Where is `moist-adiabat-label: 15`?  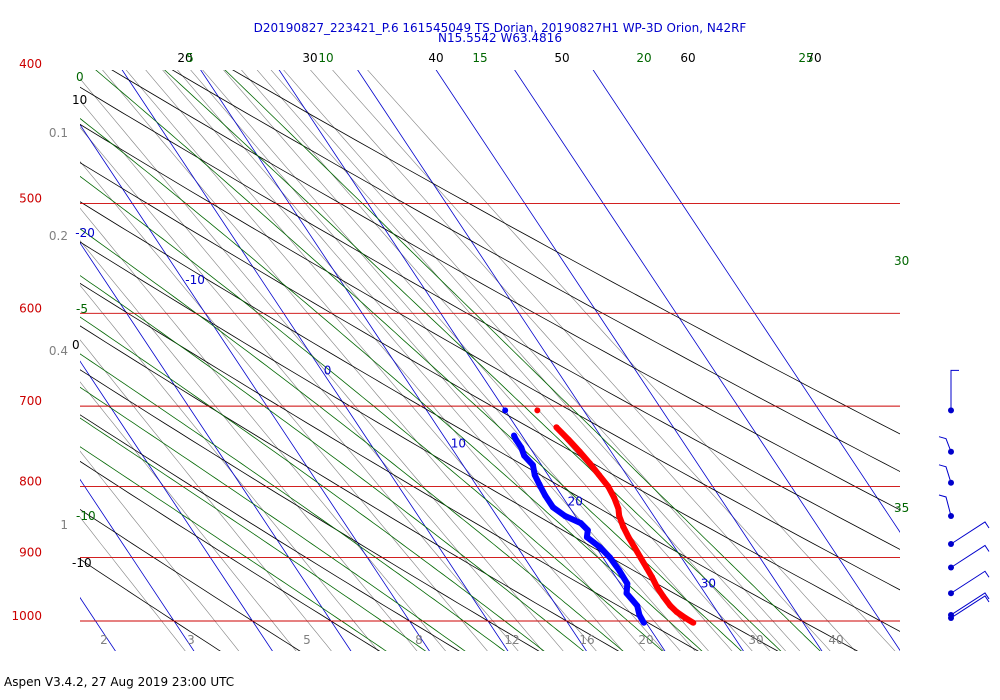
moist-adiabat-label: 15 is located at coordinates (479, 58).